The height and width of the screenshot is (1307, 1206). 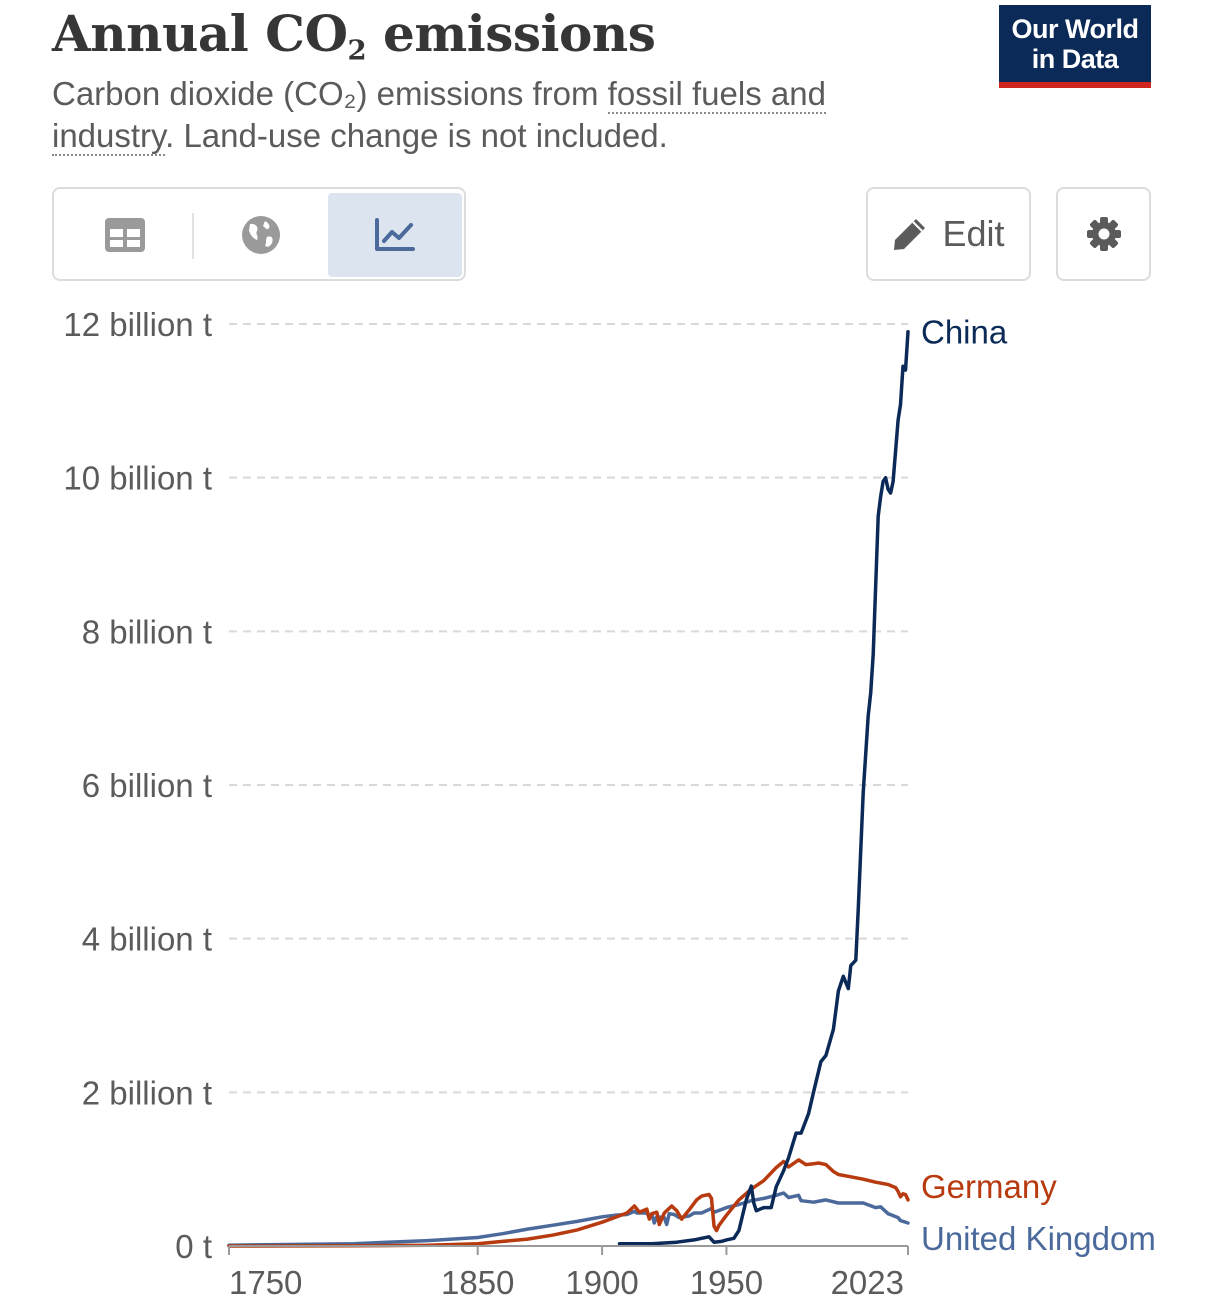 What do you see at coordinates (265, 1282) in the screenshot?
I see `x-tick-label: 1750` at bounding box center [265, 1282].